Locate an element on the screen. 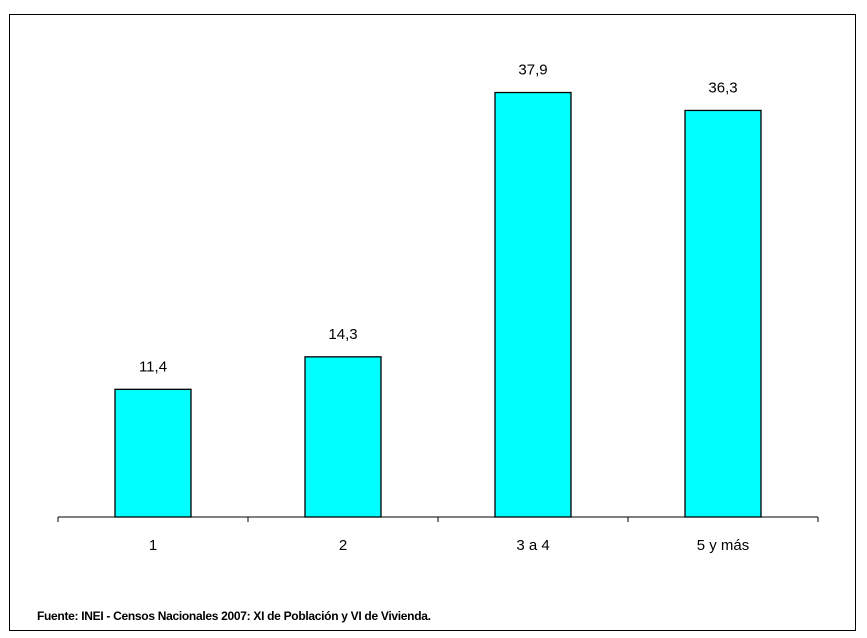 The width and height of the screenshot is (867, 638). x-tick-label: 1 is located at coordinates (153, 545).